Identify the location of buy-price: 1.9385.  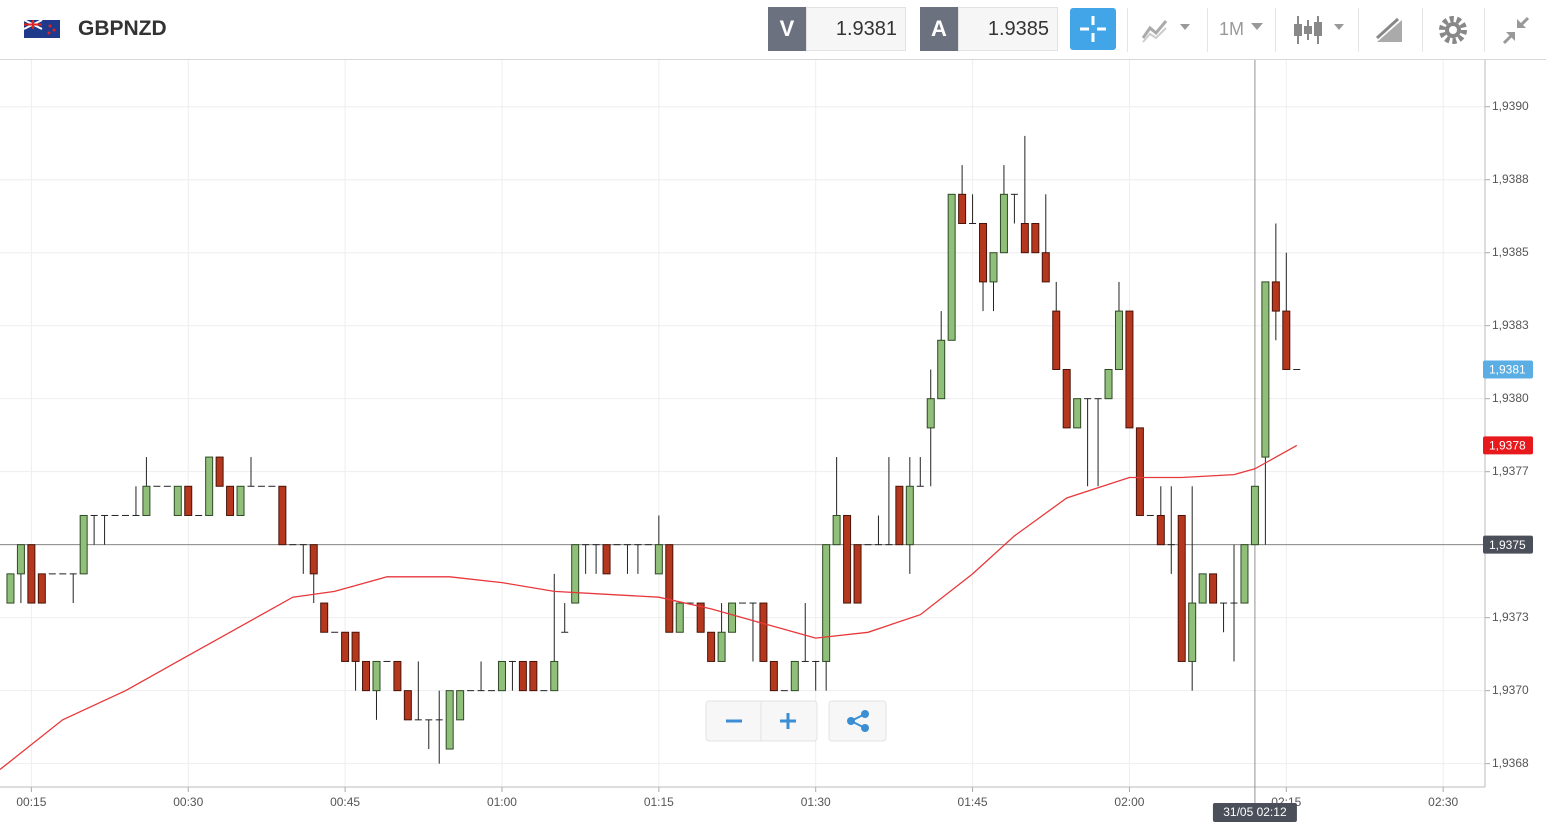
(1008, 29).